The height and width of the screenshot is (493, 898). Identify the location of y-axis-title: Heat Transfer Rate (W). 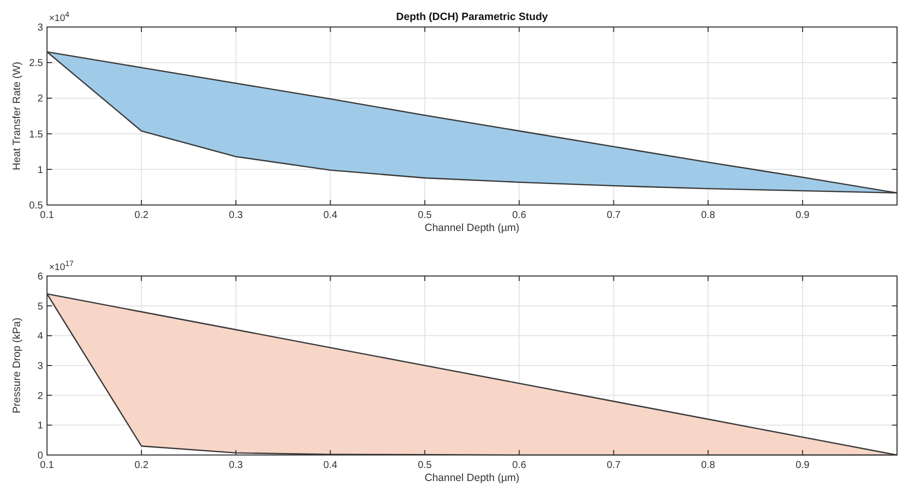
(17, 116).